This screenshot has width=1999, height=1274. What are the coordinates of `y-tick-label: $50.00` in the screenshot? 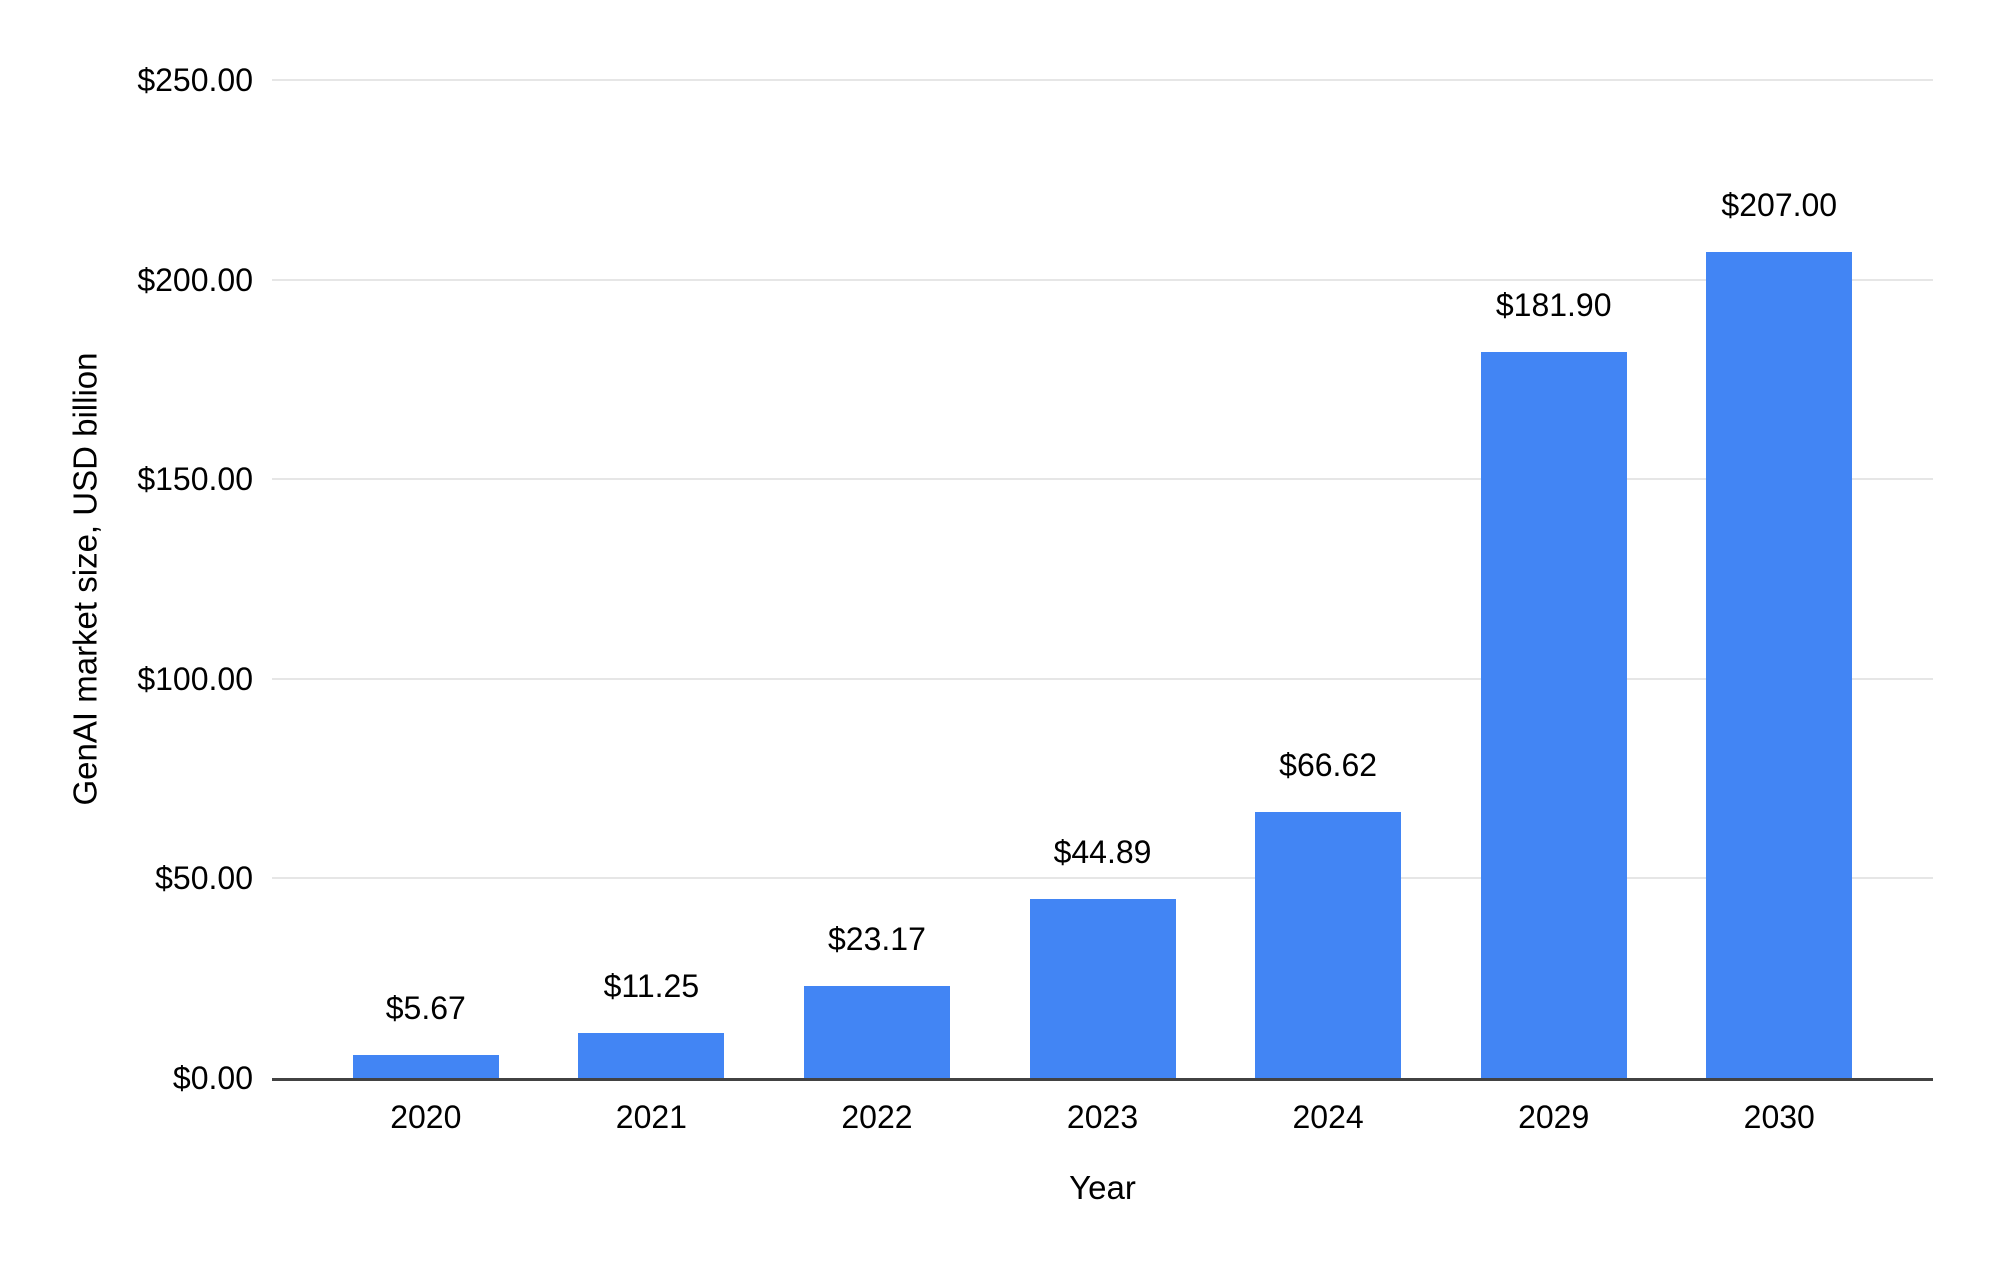 It's located at (204, 878).